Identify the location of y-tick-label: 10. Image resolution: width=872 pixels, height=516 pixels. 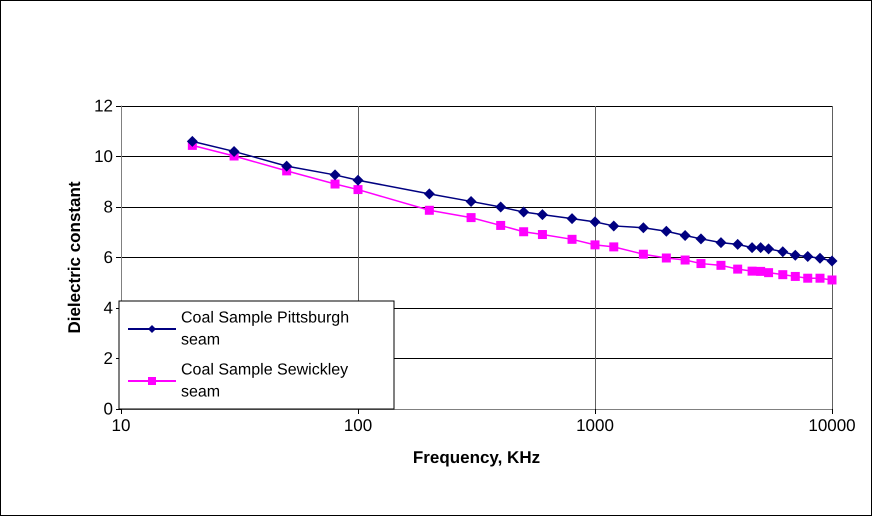
(103, 156).